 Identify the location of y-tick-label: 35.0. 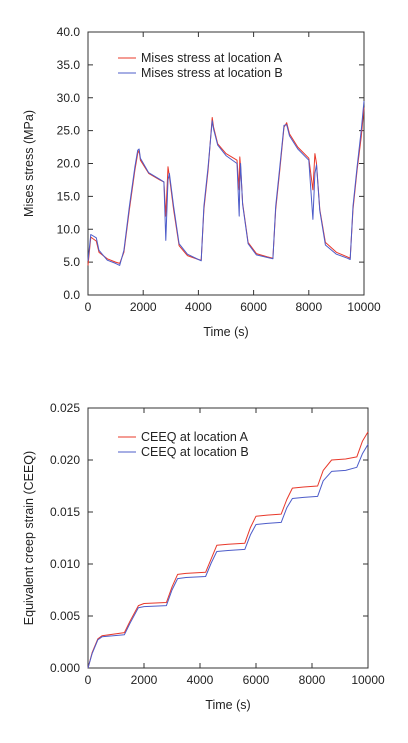
(69, 65).